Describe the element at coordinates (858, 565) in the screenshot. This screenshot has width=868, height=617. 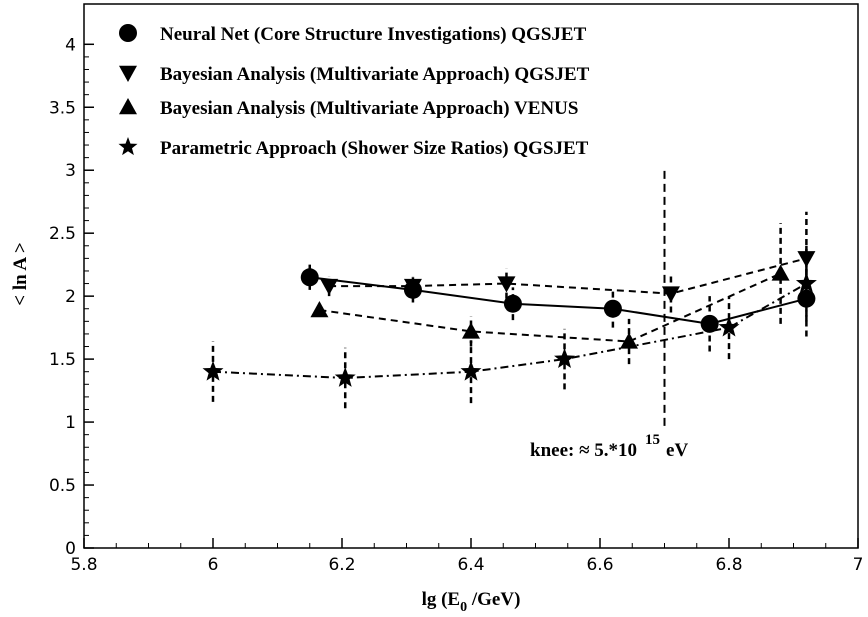
I see `x-tick-label: 7` at that location.